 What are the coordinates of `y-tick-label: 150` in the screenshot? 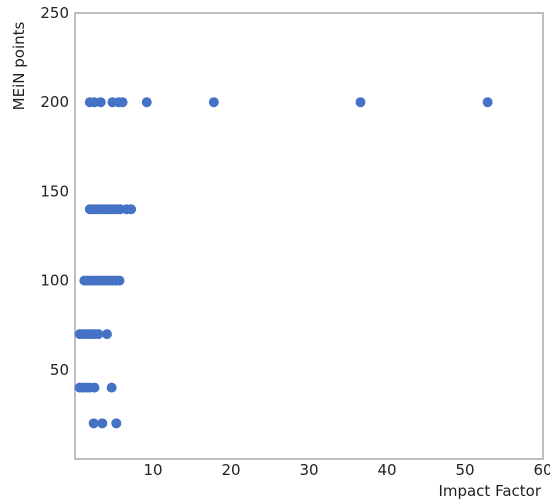 It's located at (54, 191).